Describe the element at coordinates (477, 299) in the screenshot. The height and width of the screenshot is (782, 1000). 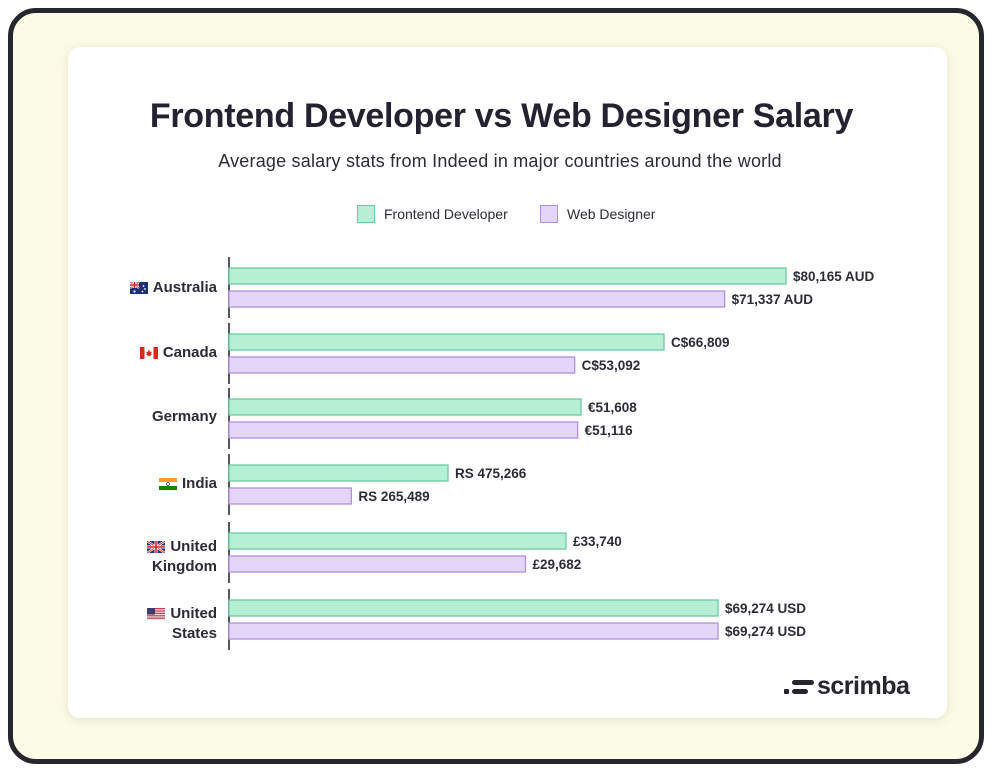
I see `bar-designer-australia` at that location.